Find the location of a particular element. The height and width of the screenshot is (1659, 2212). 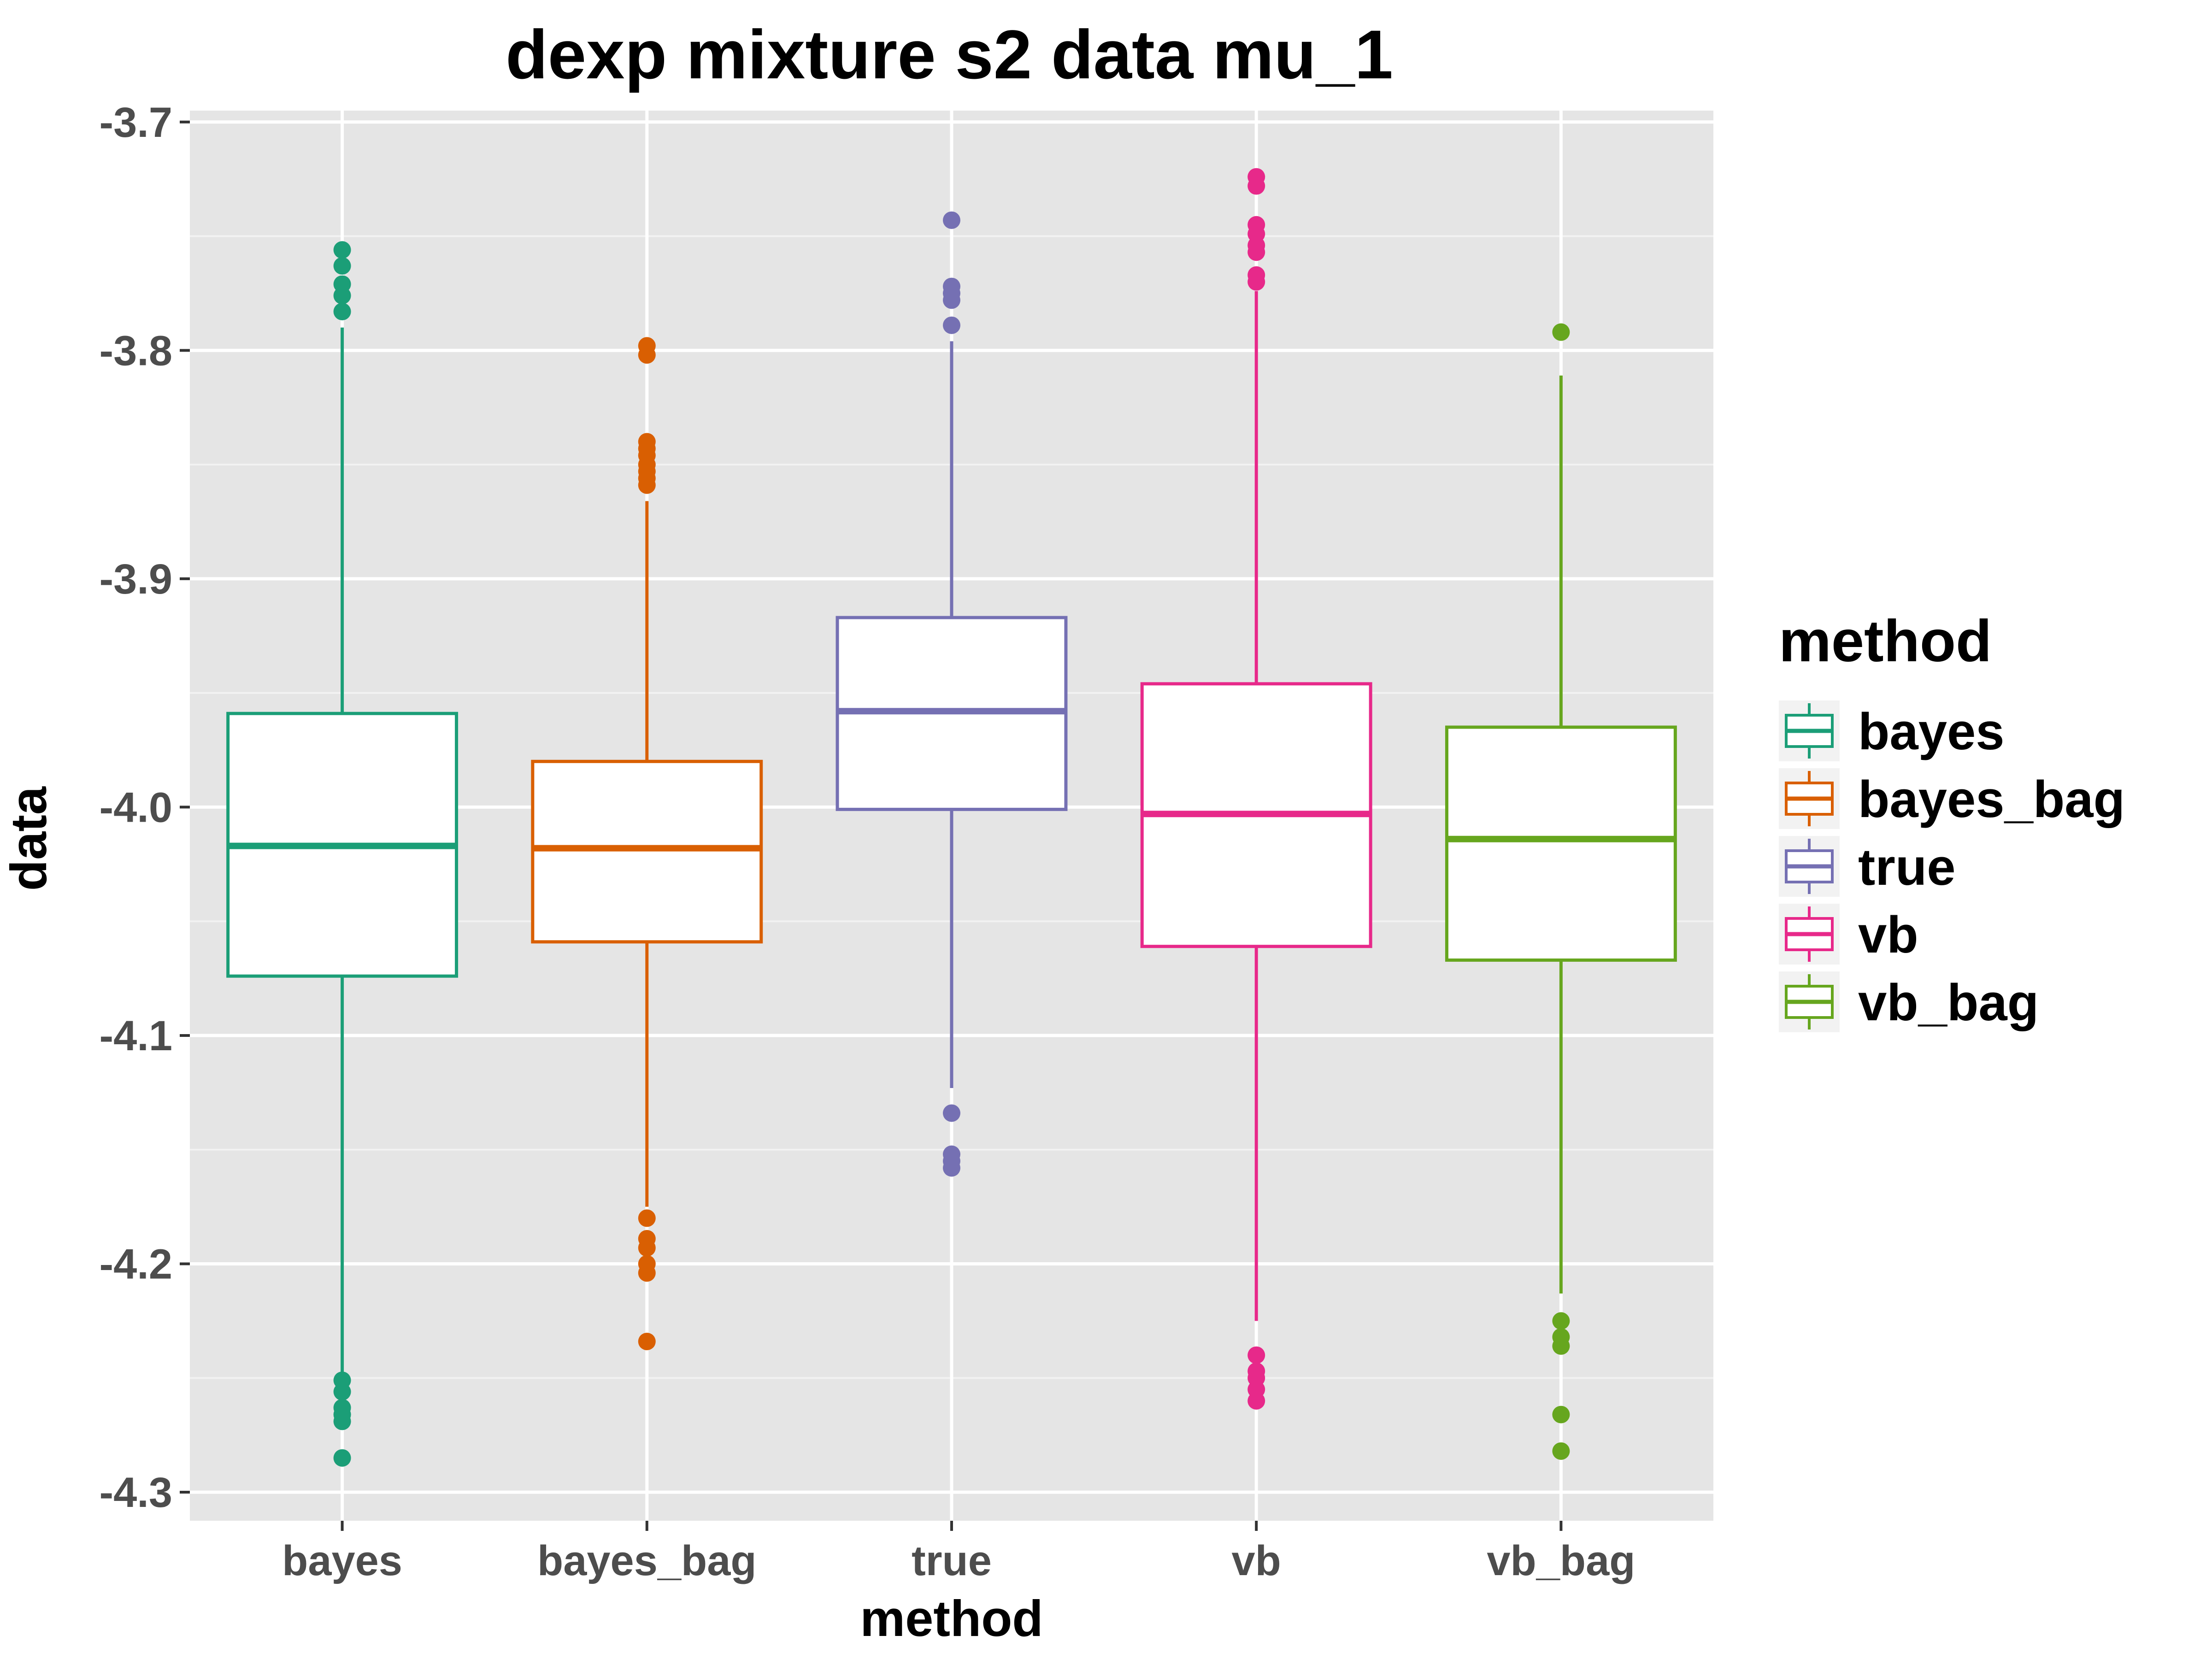

y-axis-title: data is located at coordinates (28, 838).